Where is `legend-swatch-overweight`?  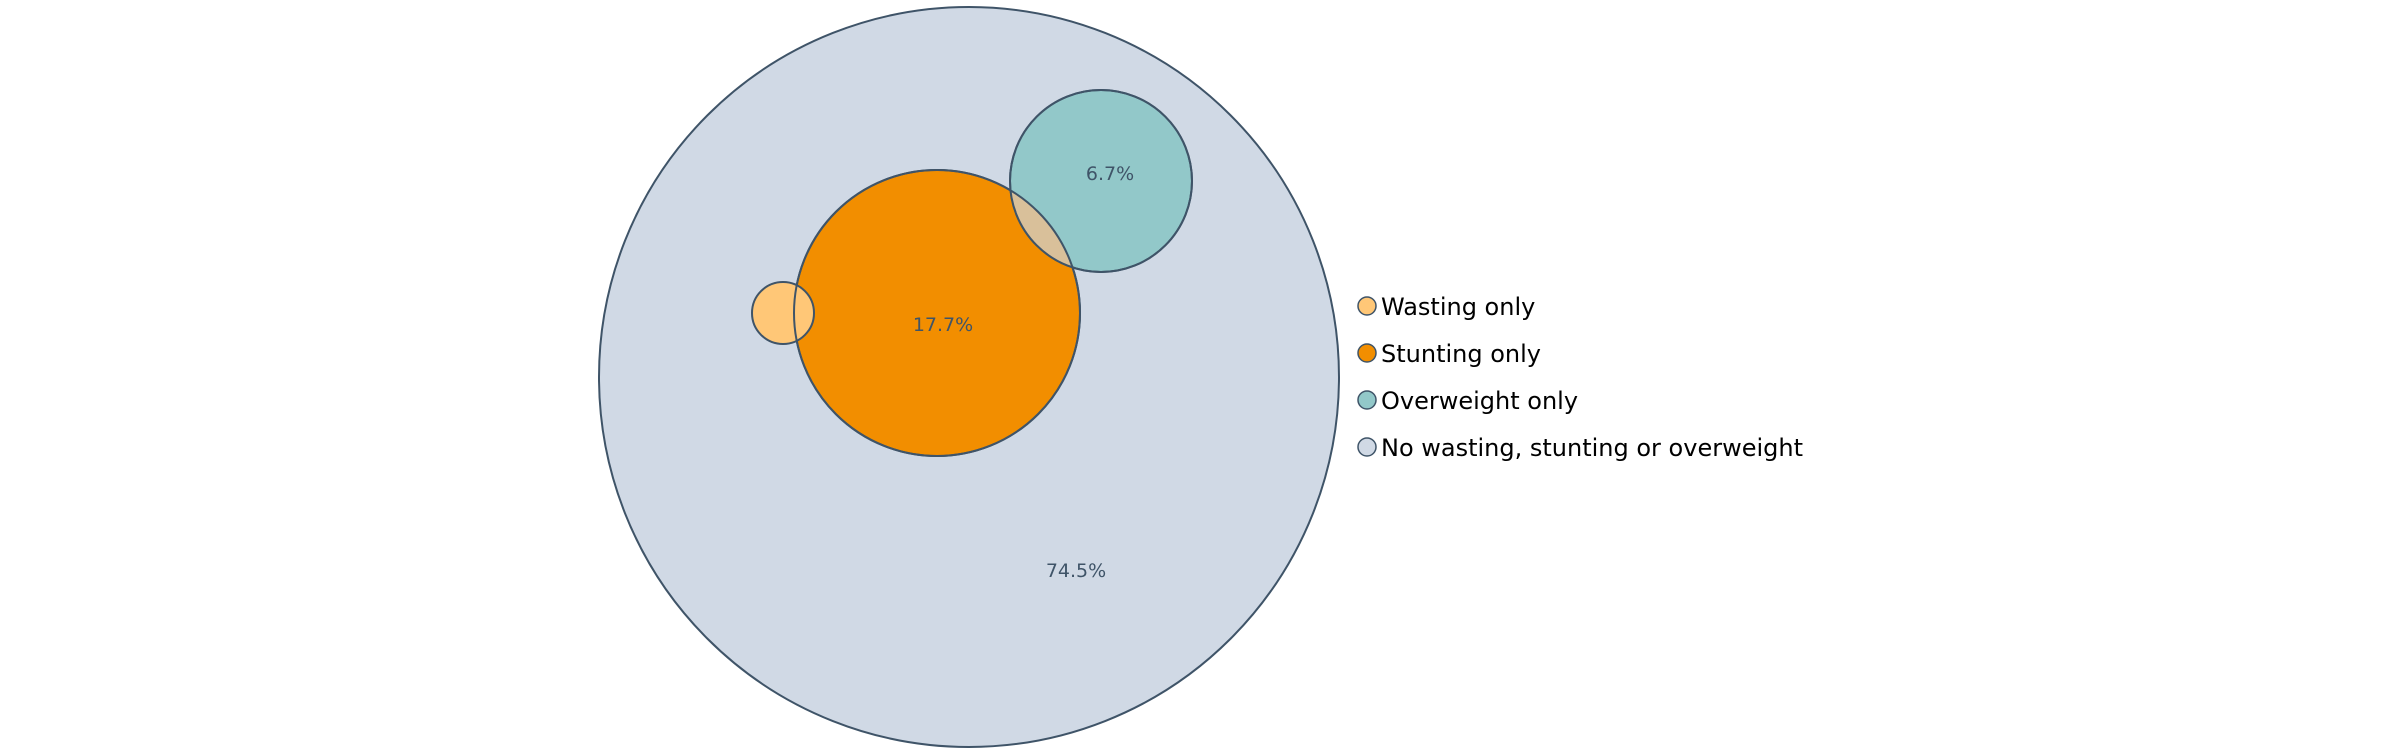 legend-swatch-overweight is located at coordinates (1367, 400).